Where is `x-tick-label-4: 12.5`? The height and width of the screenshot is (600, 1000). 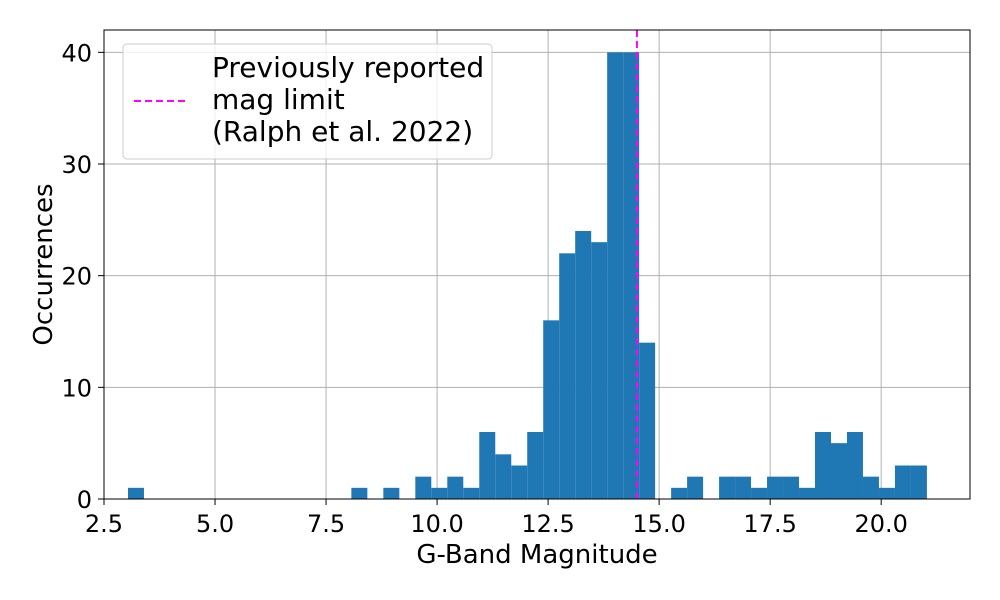
x-tick-label-4: 12.5 is located at coordinates (547, 524).